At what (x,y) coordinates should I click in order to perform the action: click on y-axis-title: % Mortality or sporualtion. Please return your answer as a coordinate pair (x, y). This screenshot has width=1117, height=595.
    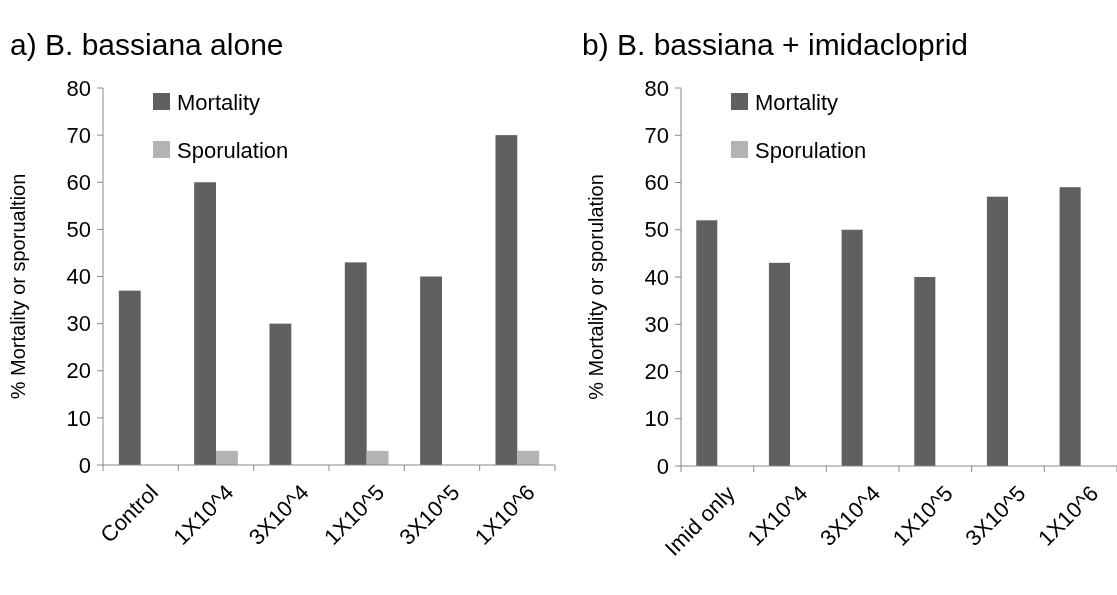
    Looking at the image, I should click on (18, 286).